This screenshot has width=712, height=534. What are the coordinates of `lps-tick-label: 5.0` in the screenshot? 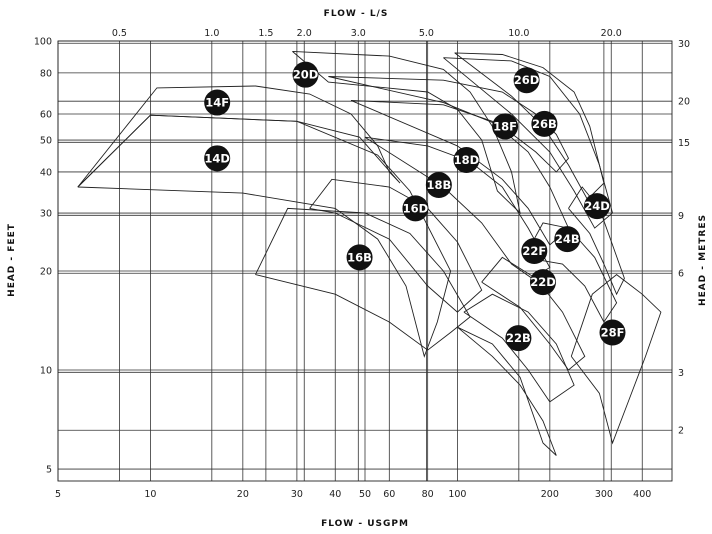 It's located at (426, 33).